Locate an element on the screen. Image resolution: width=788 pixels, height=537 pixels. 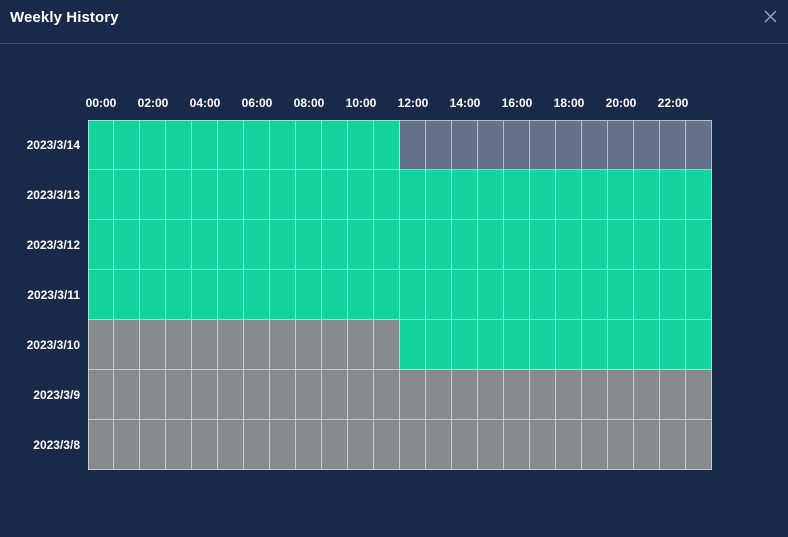
hour-label: 18:00 is located at coordinates (569, 103).